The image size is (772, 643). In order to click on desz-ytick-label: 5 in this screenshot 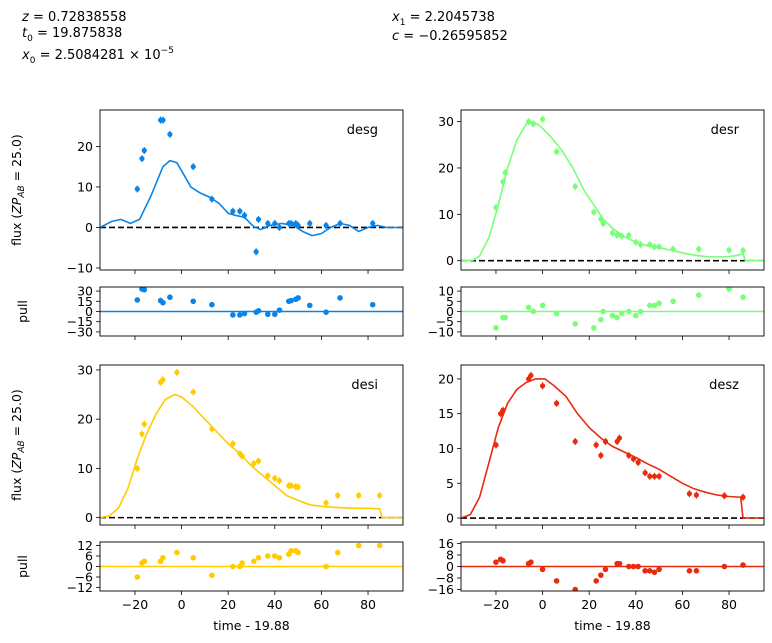, I will do `click(450, 483)`.